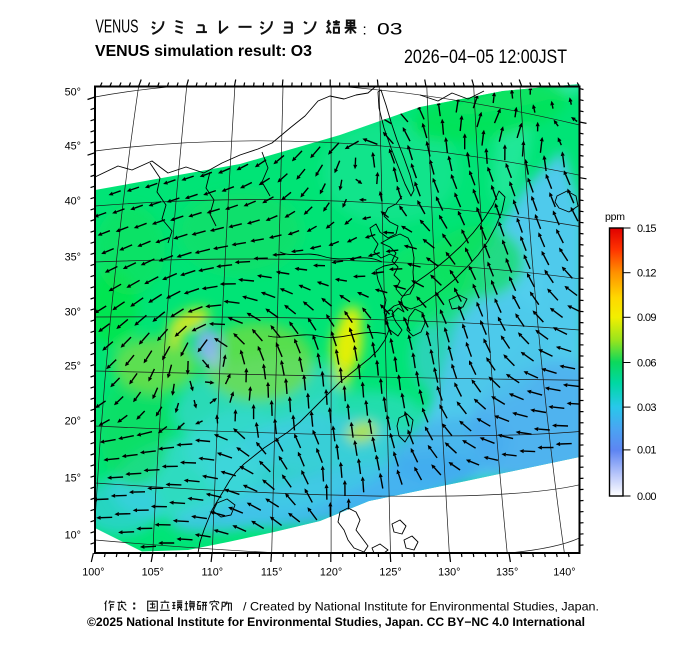 The image size is (700, 649). Describe the element at coordinates (507, 573) in the screenshot. I see `svg-text: 135°` at that location.